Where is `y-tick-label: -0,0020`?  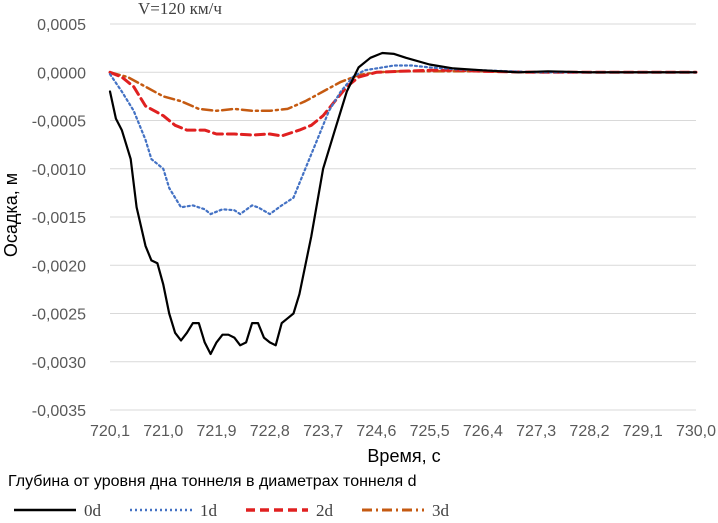 y-tick-label: -0,0020 is located at coordinates (59, 266).